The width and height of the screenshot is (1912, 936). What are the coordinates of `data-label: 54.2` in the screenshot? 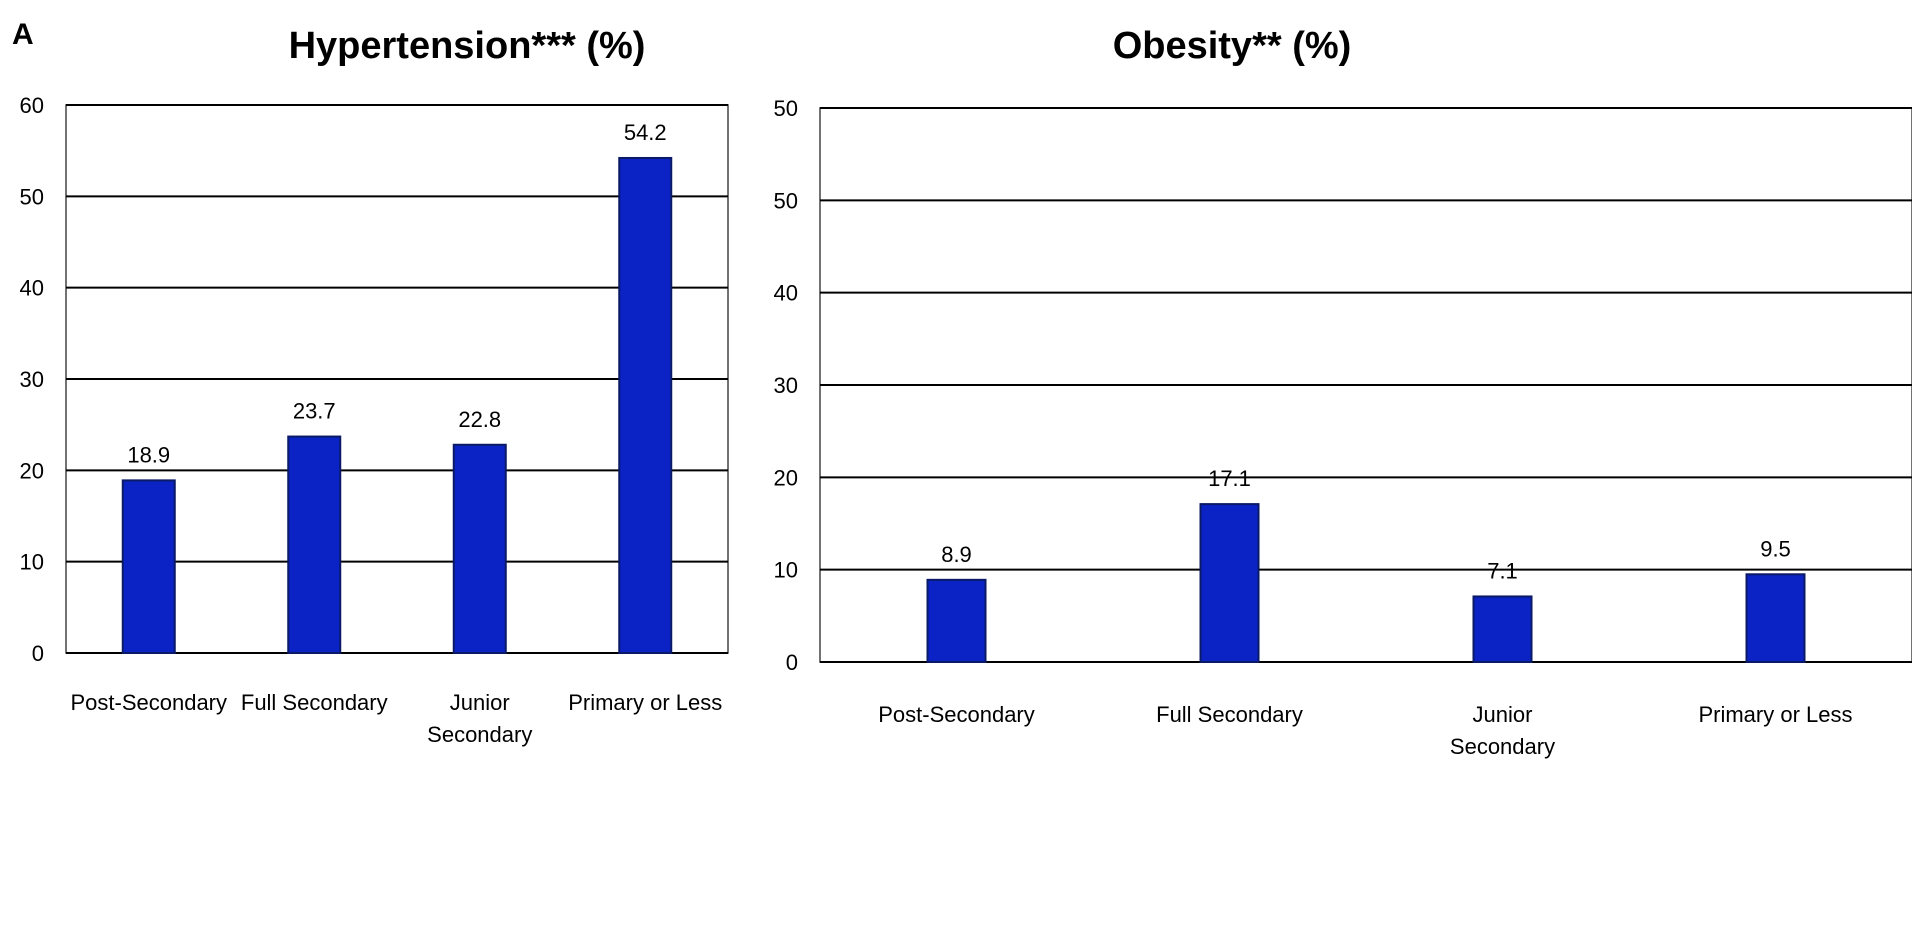 It's located at (645, 132).